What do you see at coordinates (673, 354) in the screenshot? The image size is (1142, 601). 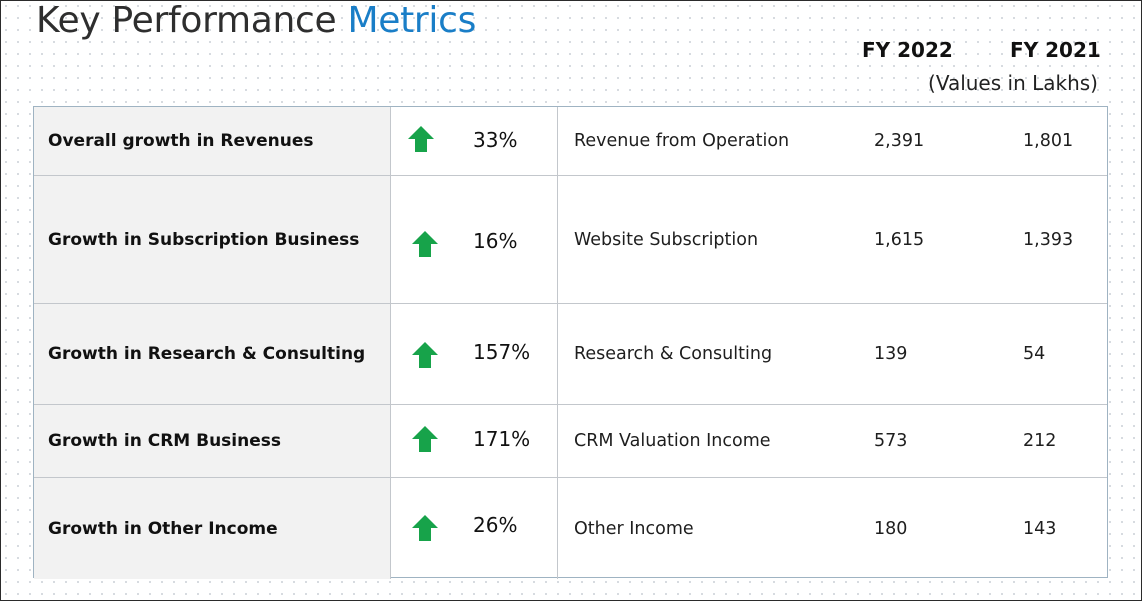 I see `line-item: Research & Consulting` at bounding box center [673, 354].